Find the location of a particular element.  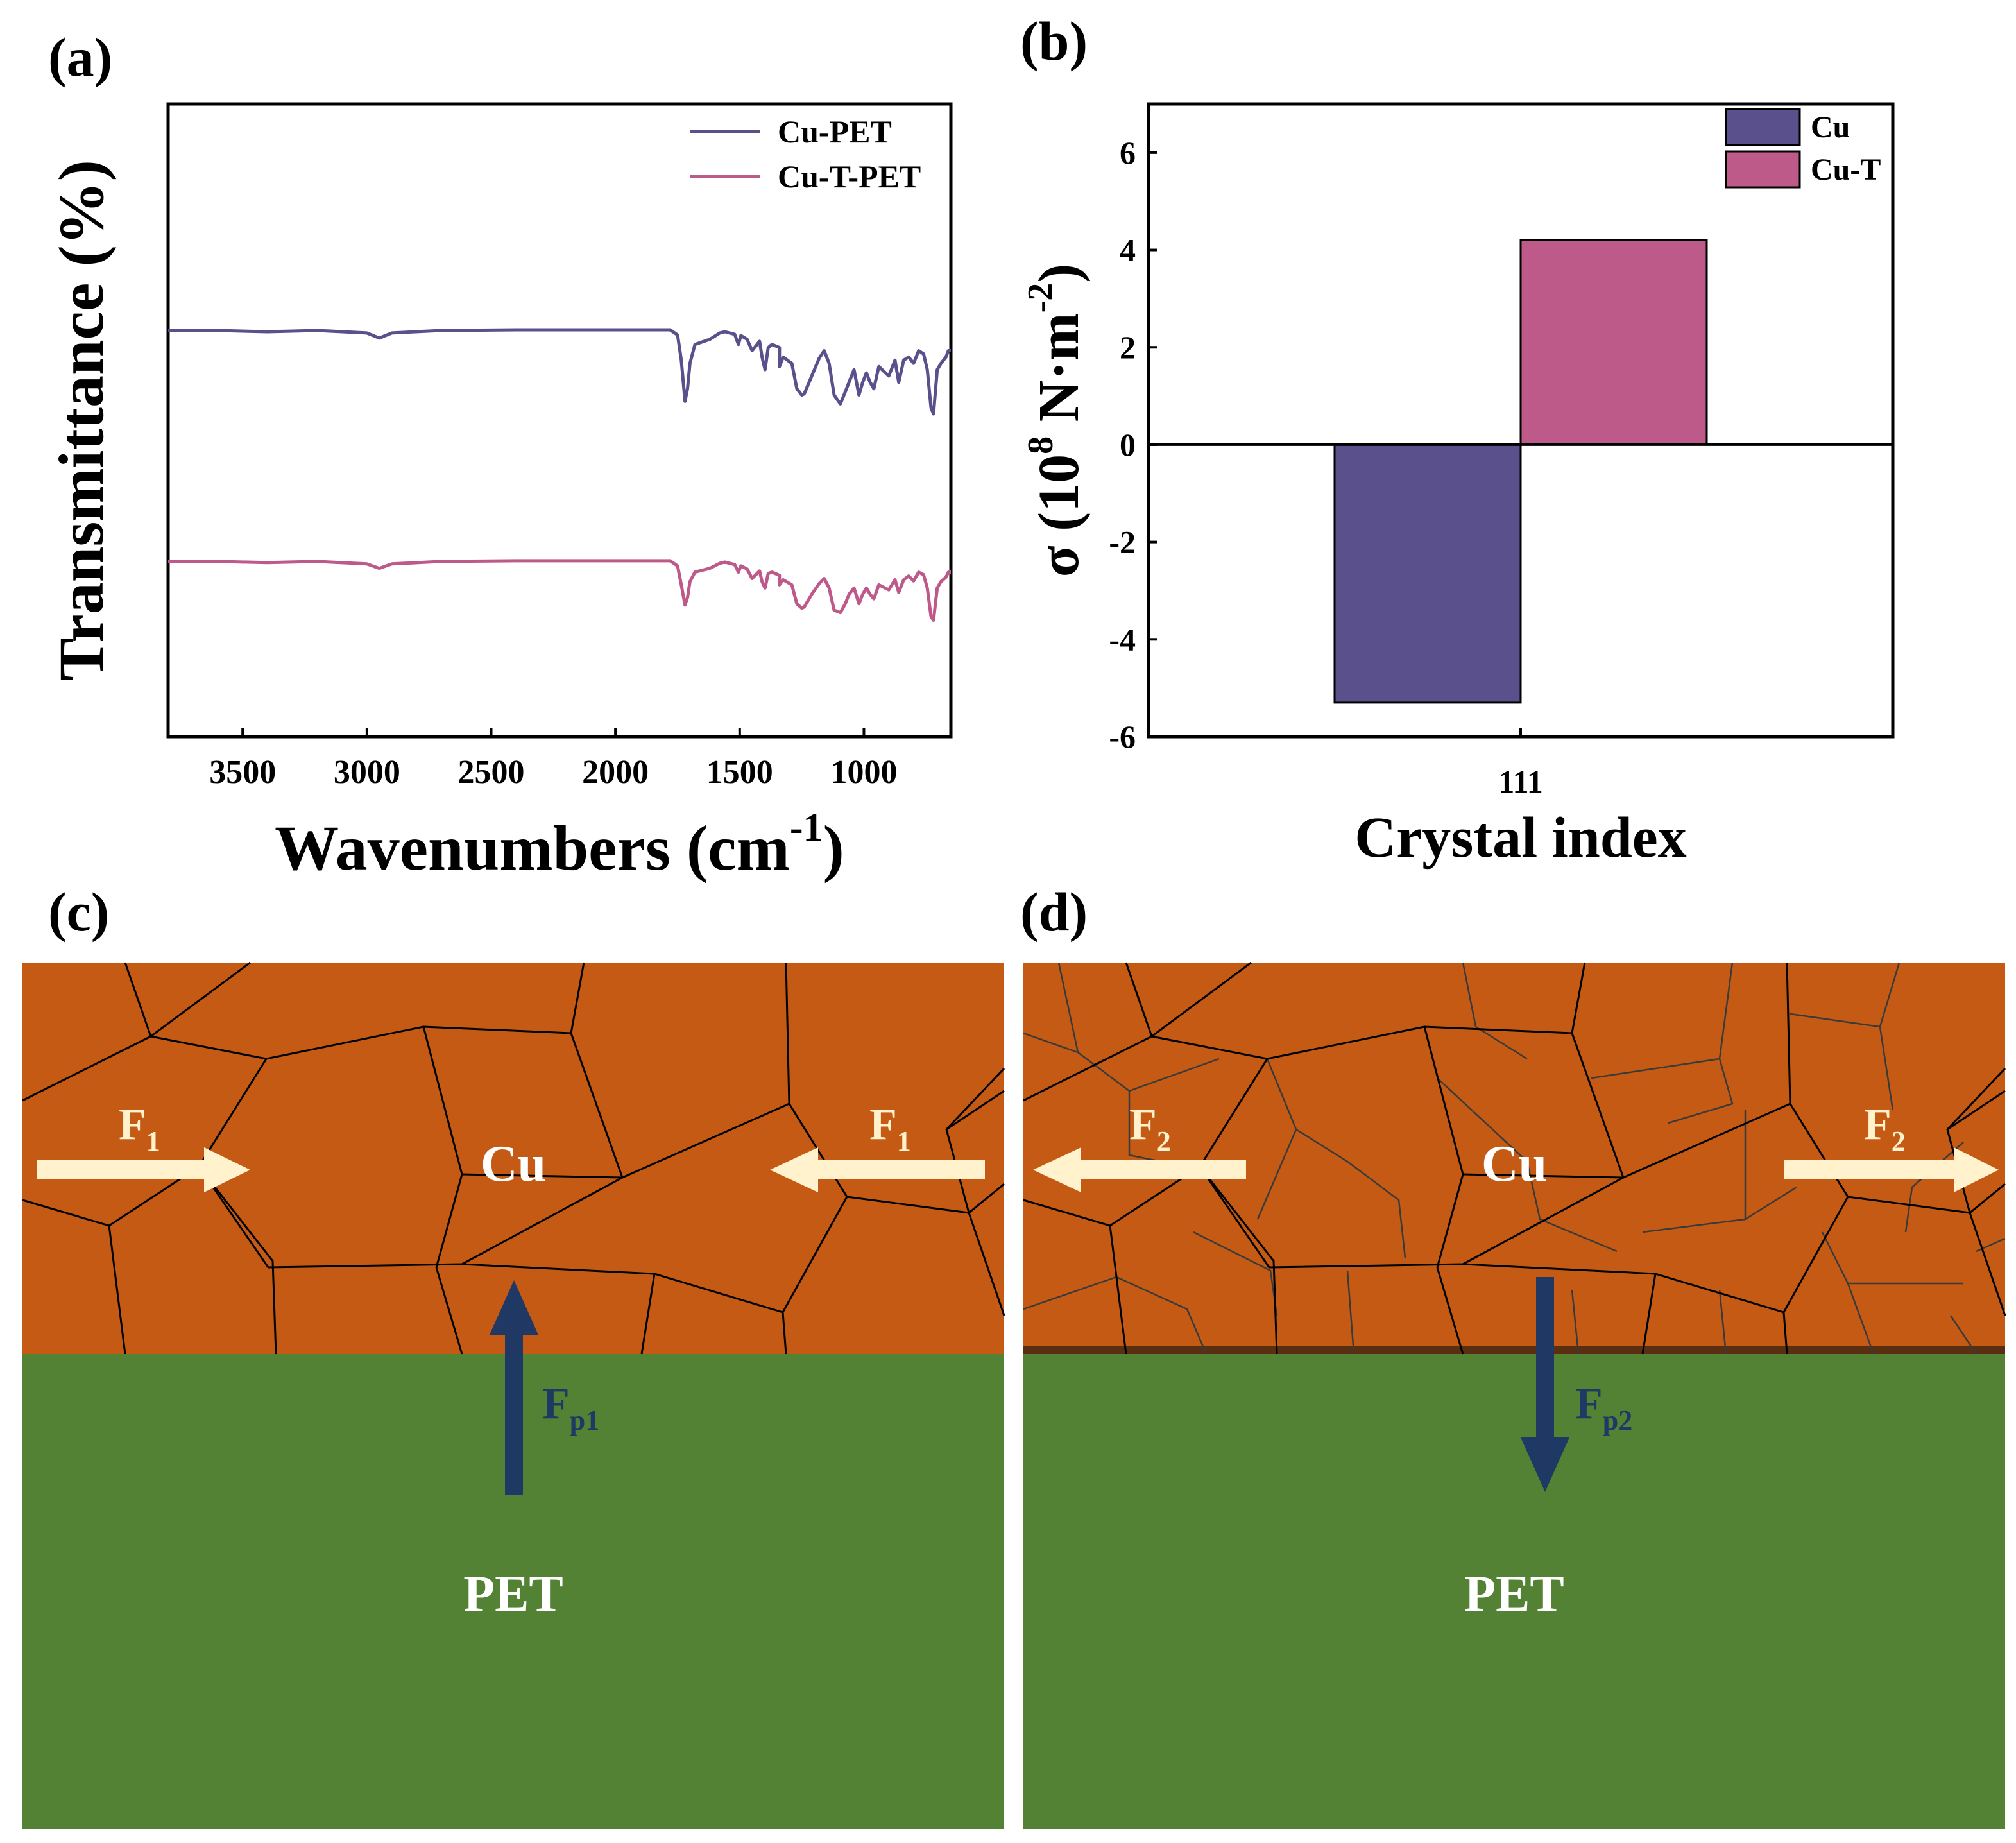

y-tick-label: -4 is located at coordinates (1122, 639).